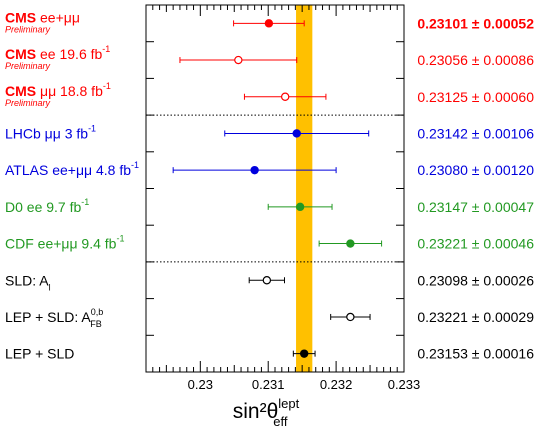 The image size is (545, 436). What do you see at coordinates (46, 133) in the screenshot?
I see `row-label-text: LHCb μμ 3 fb` at bounding box center [46, 133].